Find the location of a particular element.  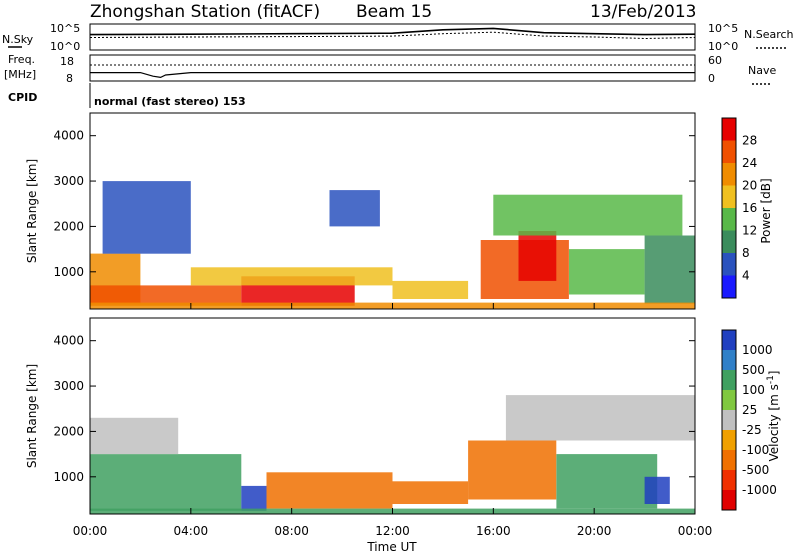

freq-label: Freq. is located at coordinates (21, 59).